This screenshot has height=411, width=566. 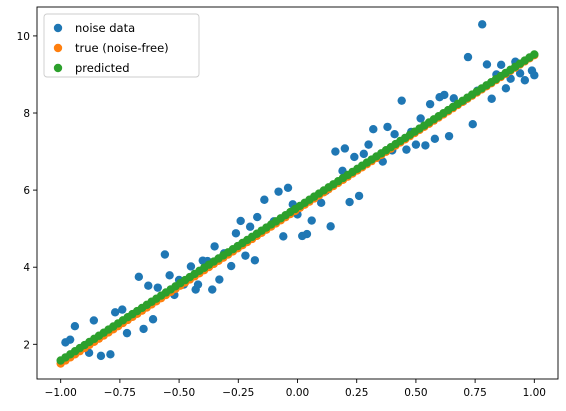 What do you see at coordinates (102, 68) in the screenshot?
I see `legend-label: predicted` at bounding box center [102, 68].